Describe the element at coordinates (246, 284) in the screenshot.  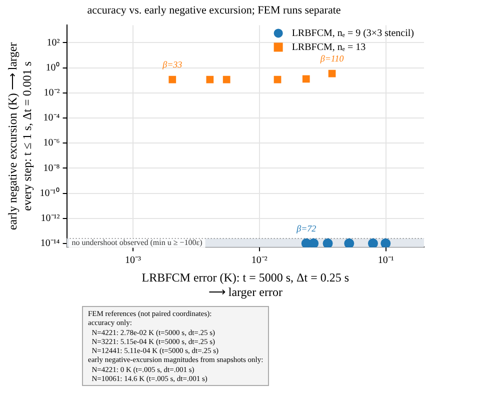
I see `x-axis-title: LRBFCM error (K): t = 5000 s, Δt = 0.25 s ⟶ larger error` at that location.